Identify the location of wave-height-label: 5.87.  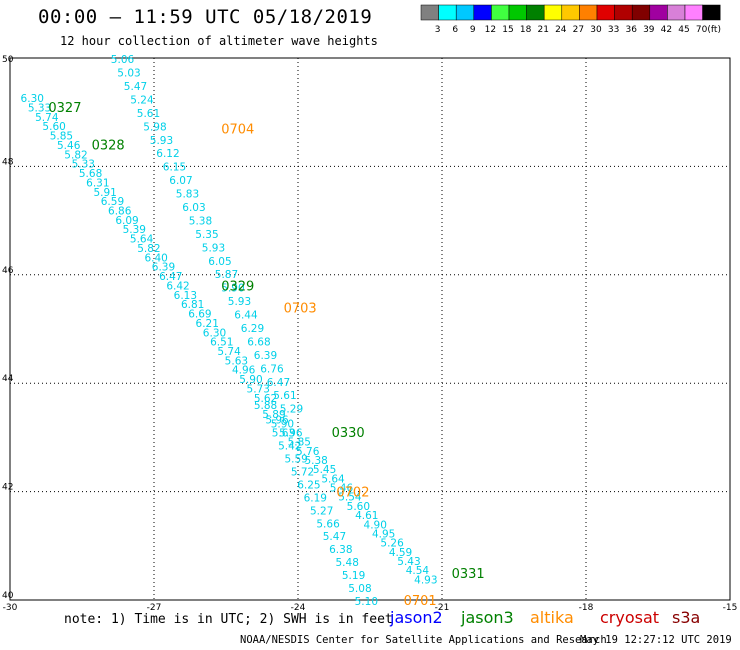
(226, 275).